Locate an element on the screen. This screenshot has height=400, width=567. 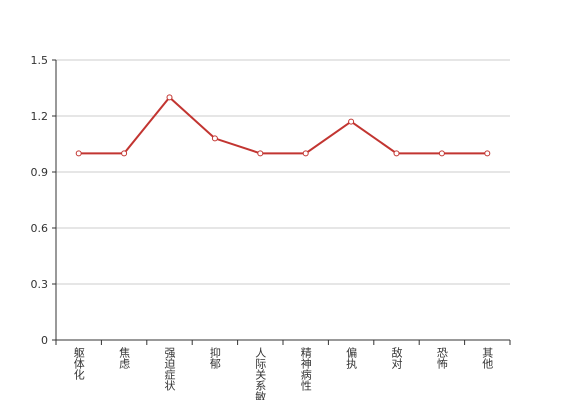
y-tick-label: 1.5 is located at coordinates (40, 60).